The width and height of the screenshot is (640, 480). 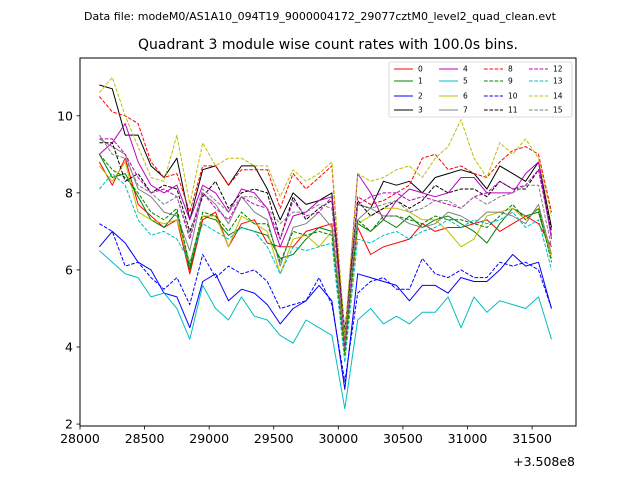 I want to click on y-axis: 2 4 6 8 10, so click(x=68, y=270).